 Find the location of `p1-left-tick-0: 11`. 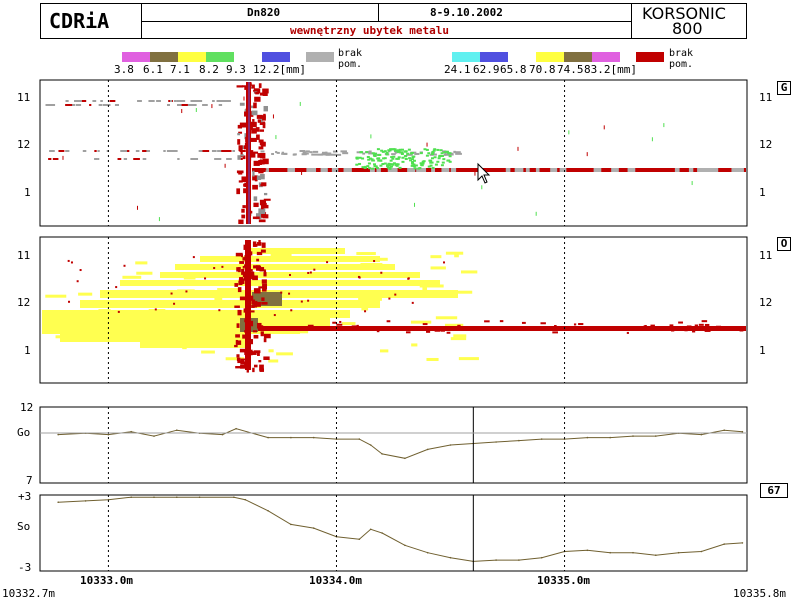

p1-left-tick-0: 11 is located at coordinates (24, 97).